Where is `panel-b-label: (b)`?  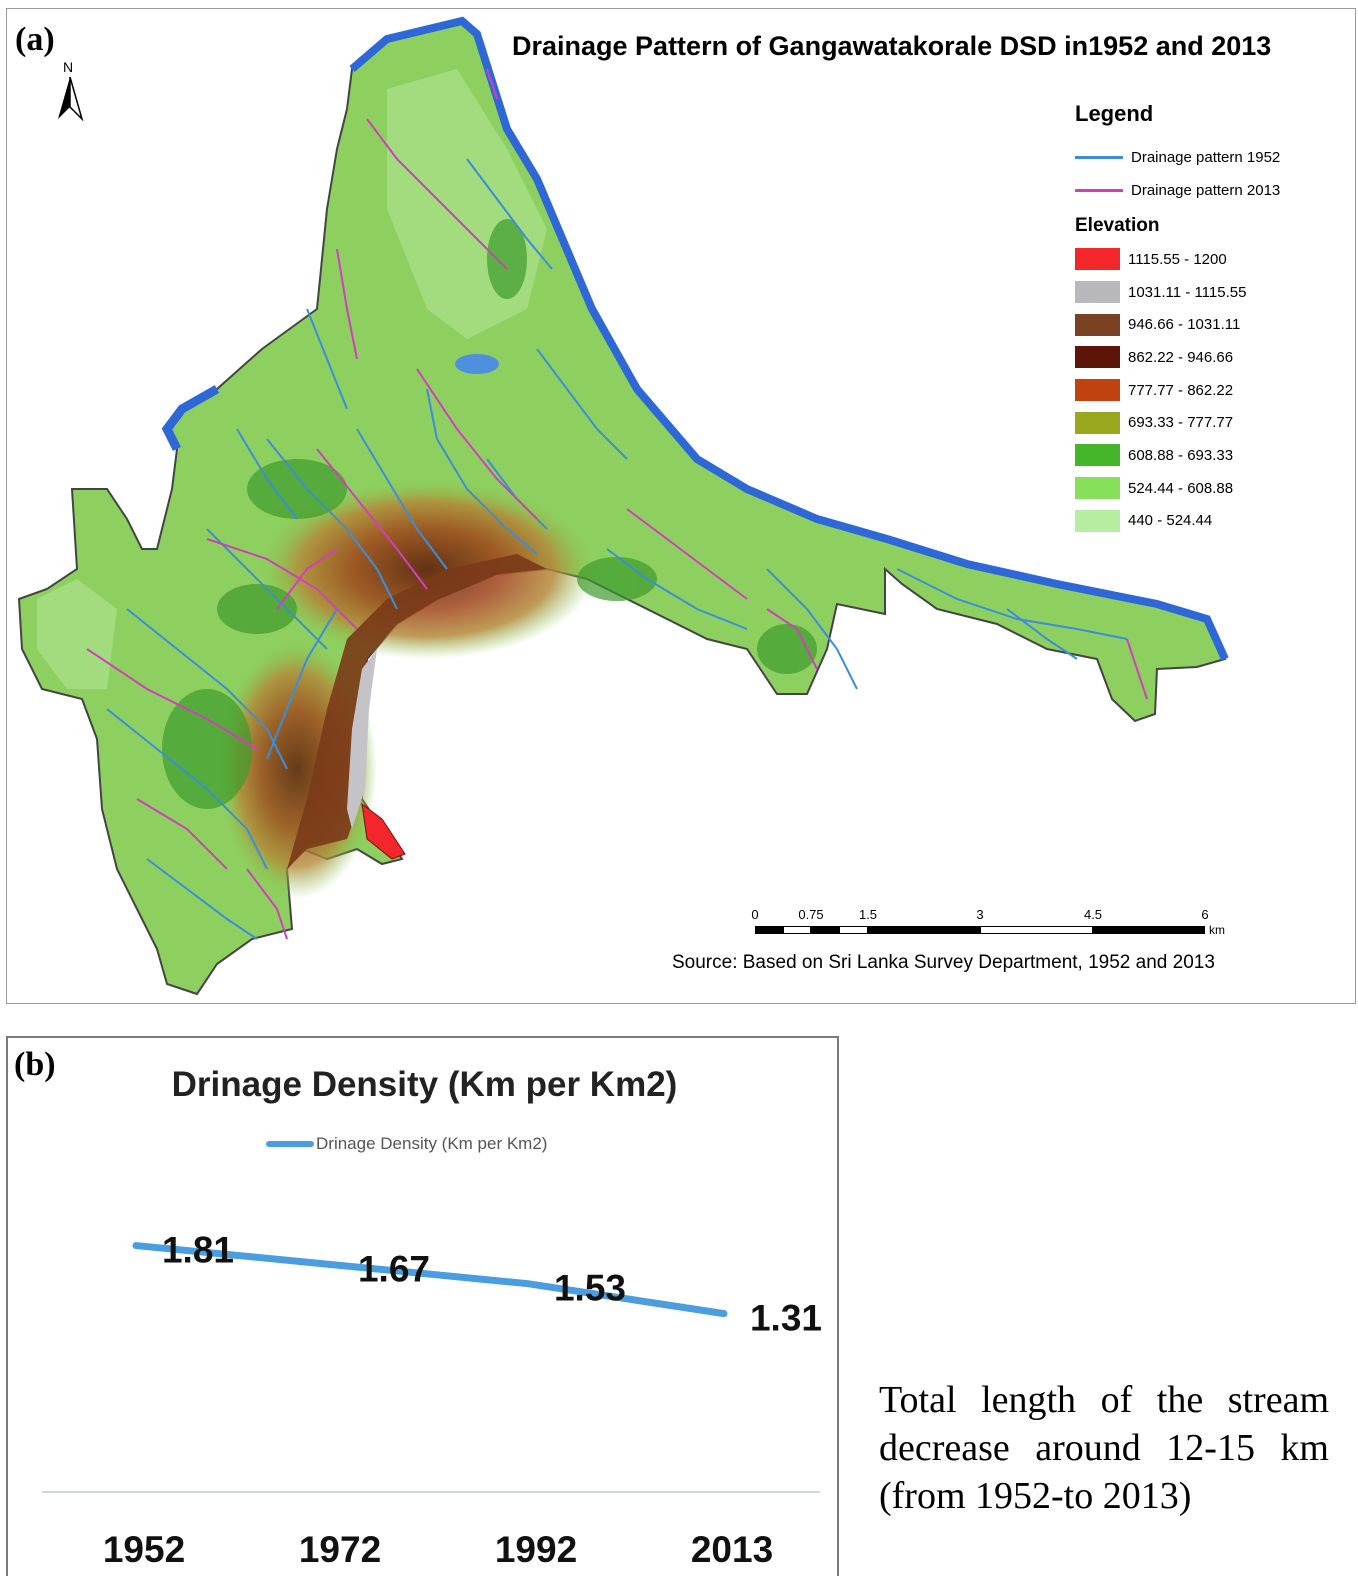 panel-b-label: (b) is located at coordinates (35, 1064).